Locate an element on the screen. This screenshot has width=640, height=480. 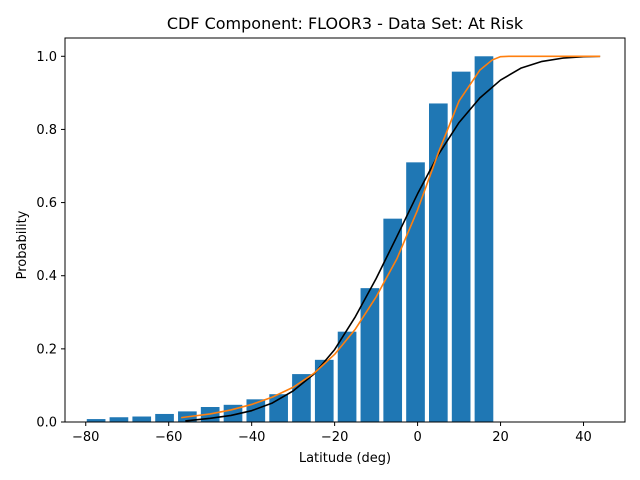
x-axis-ticks: −80 −60 −40 −20 0 20 40 is located at coordinates (332, 433).